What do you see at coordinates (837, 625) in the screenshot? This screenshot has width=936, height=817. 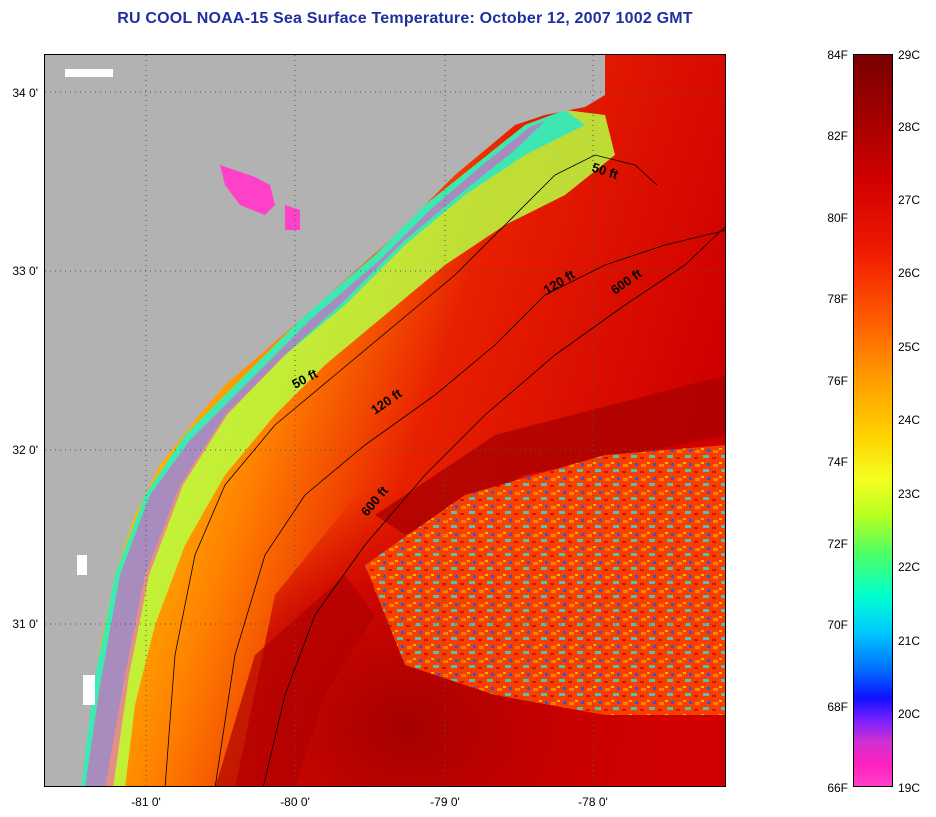 I see `legend-f-70: 70F` at bounding box center [837, 625].